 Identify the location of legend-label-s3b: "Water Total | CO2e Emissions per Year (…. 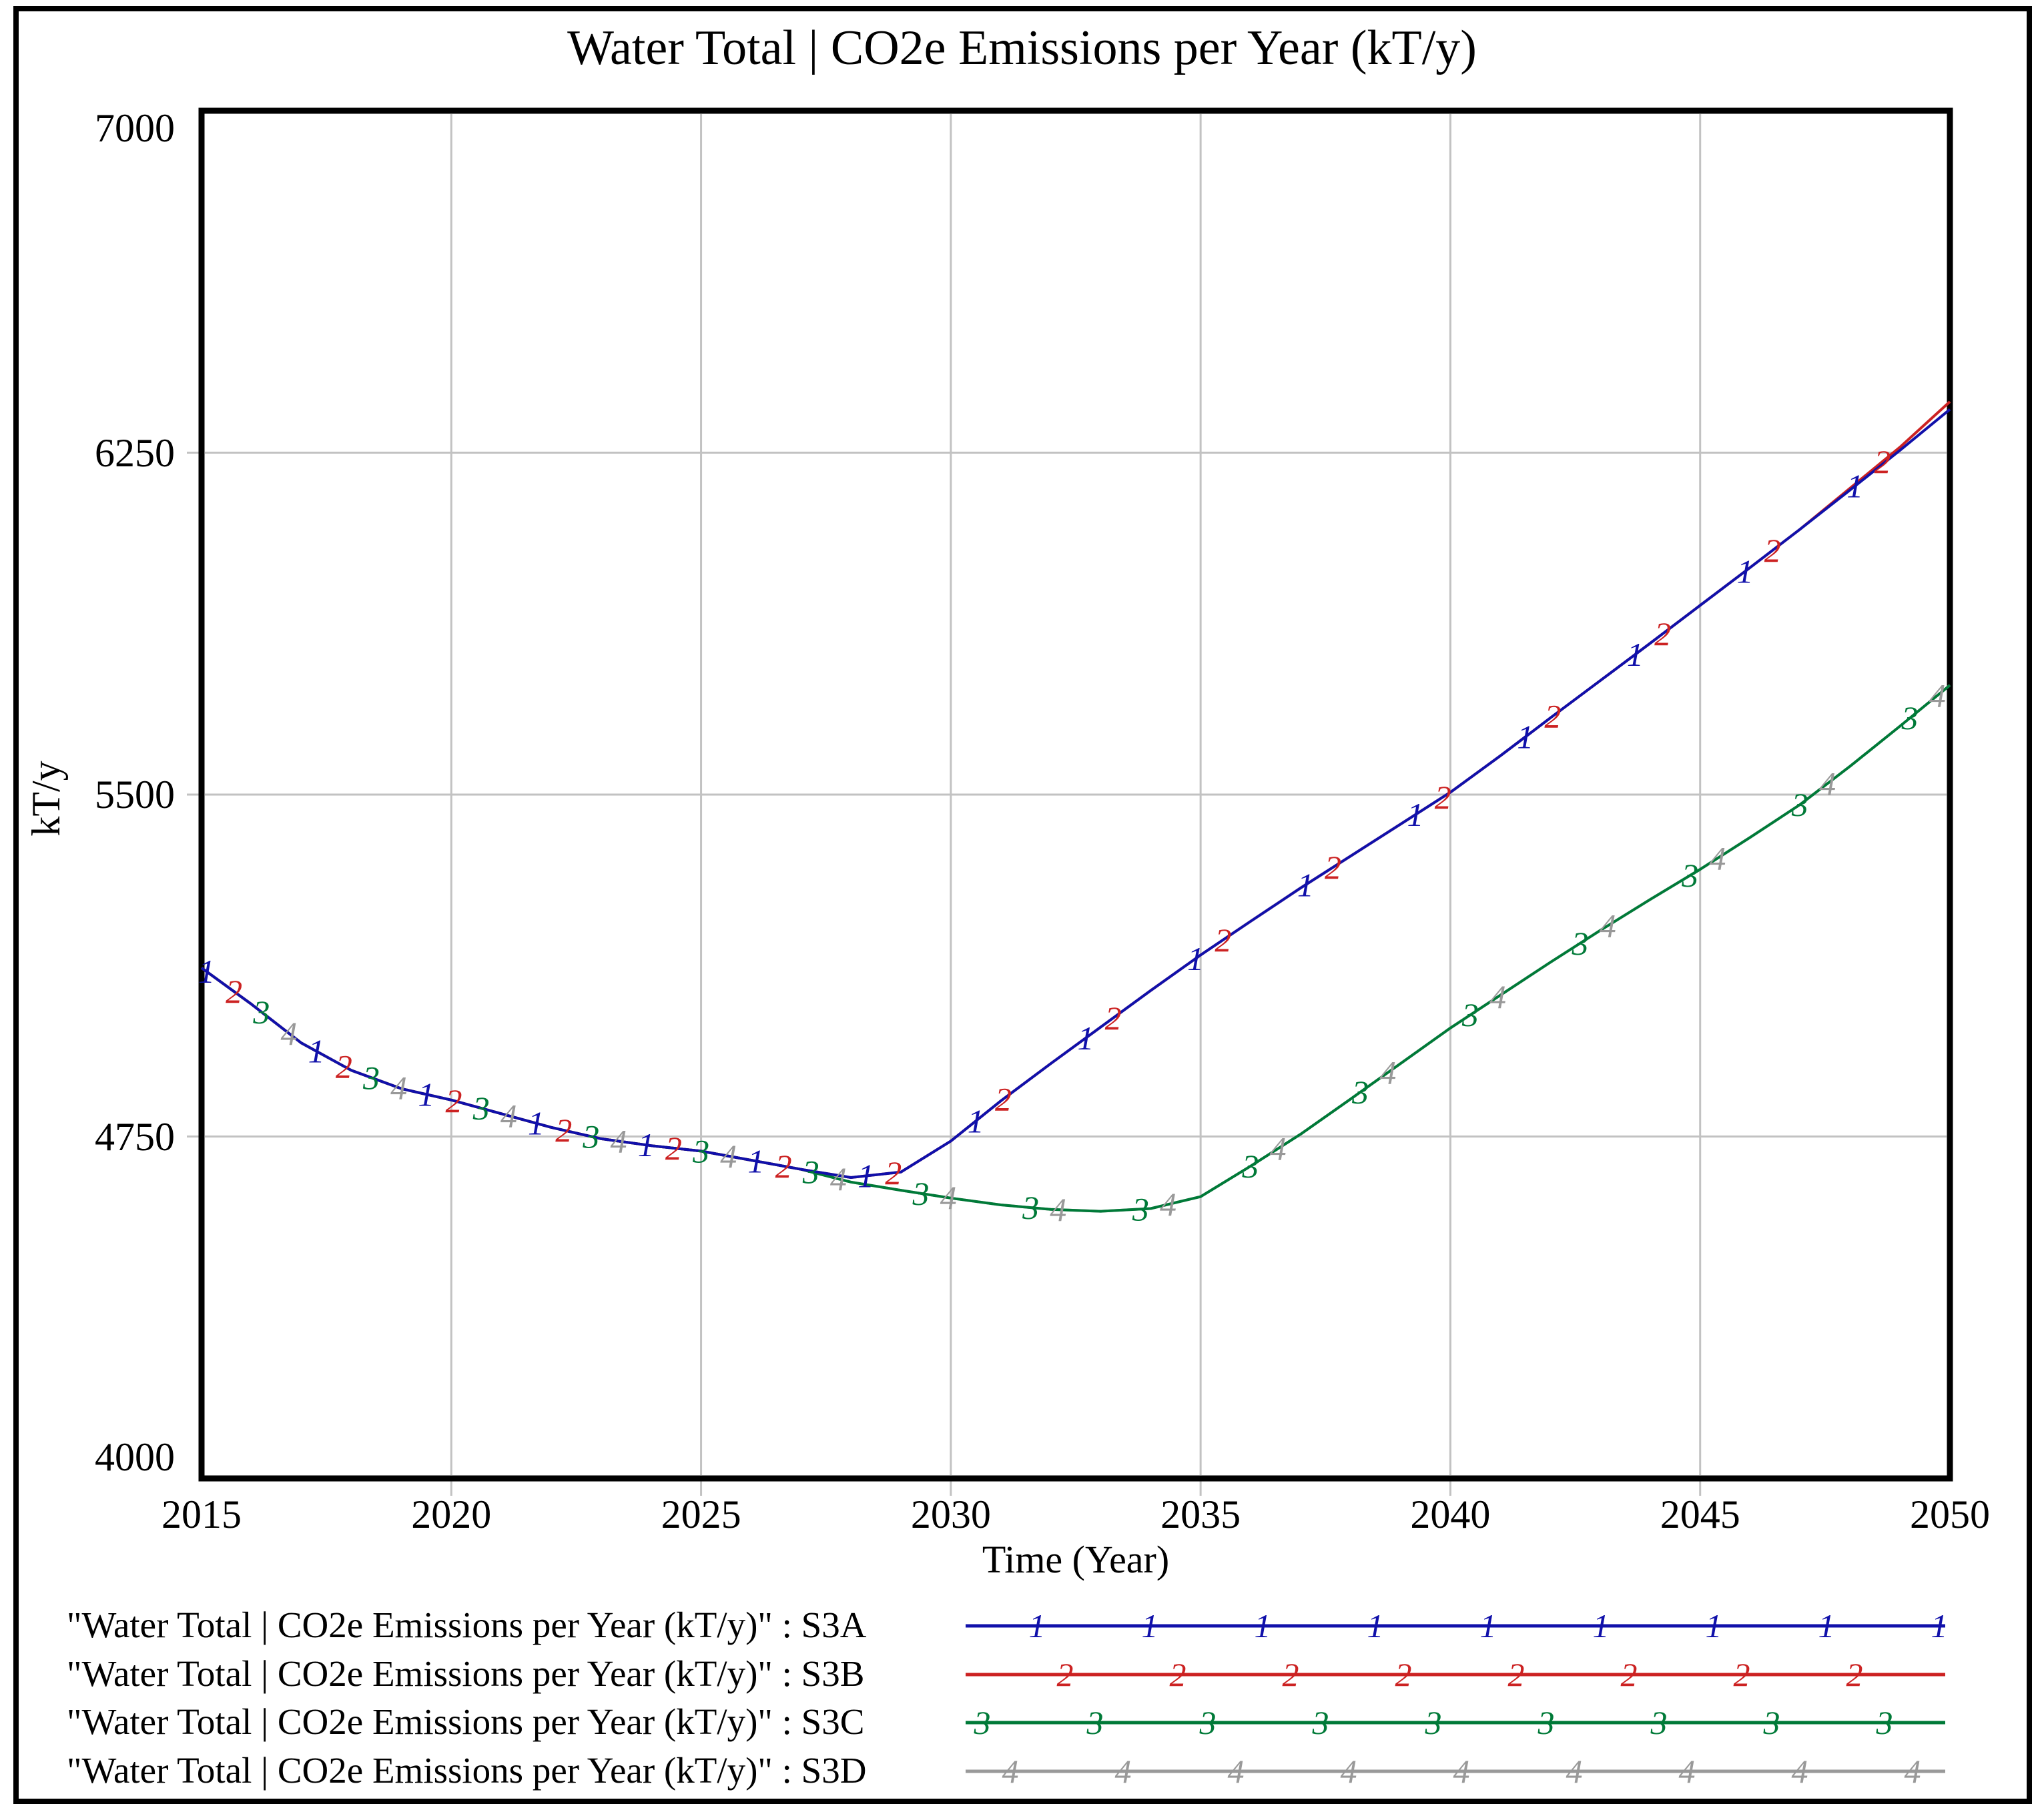
(466, 1673).